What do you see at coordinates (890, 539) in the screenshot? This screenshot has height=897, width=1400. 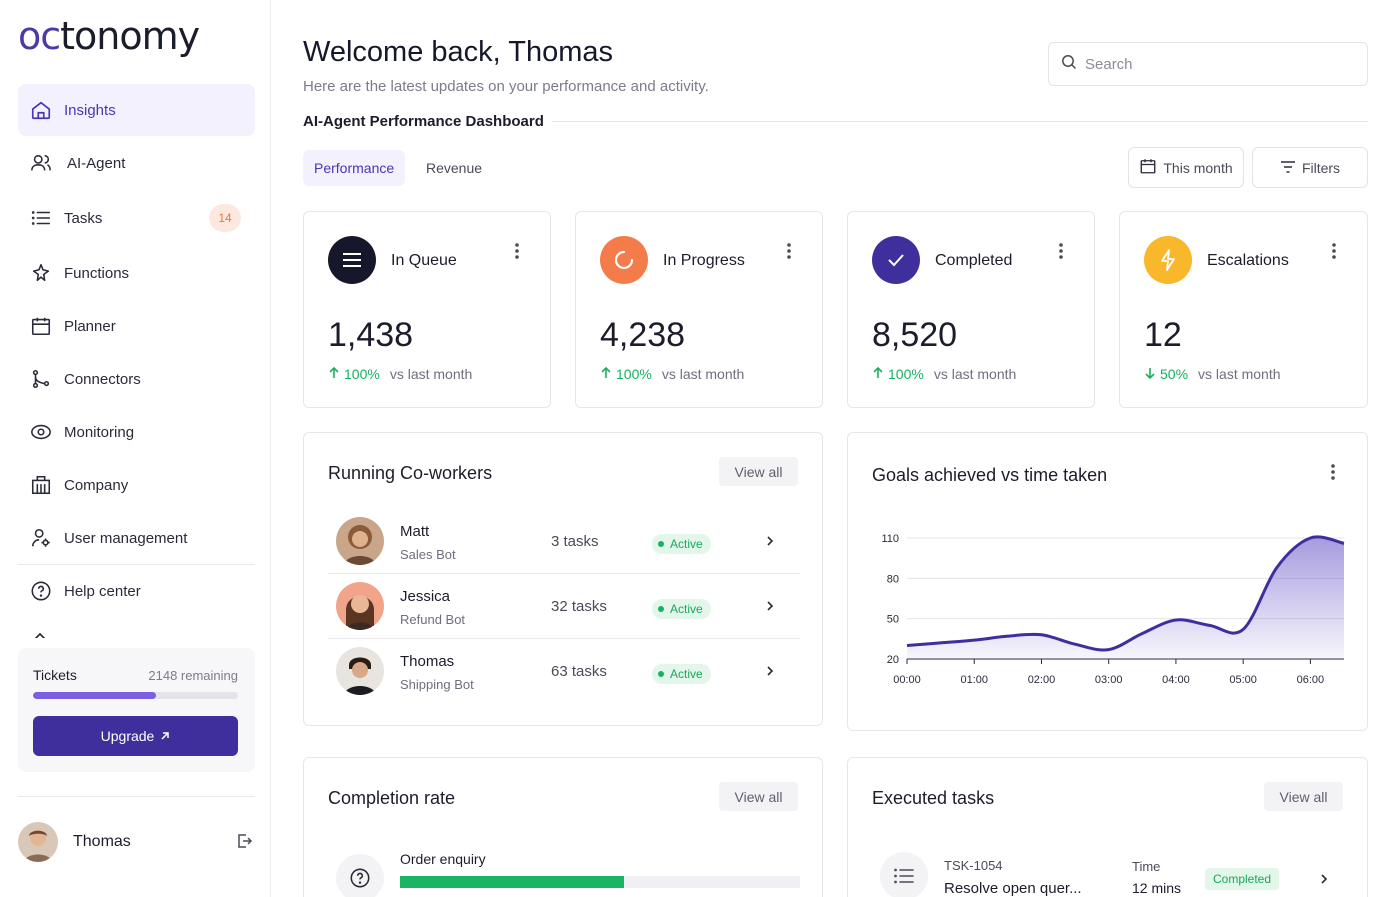 I see `y-tick-label: 110` at bounding box center [890, 539].